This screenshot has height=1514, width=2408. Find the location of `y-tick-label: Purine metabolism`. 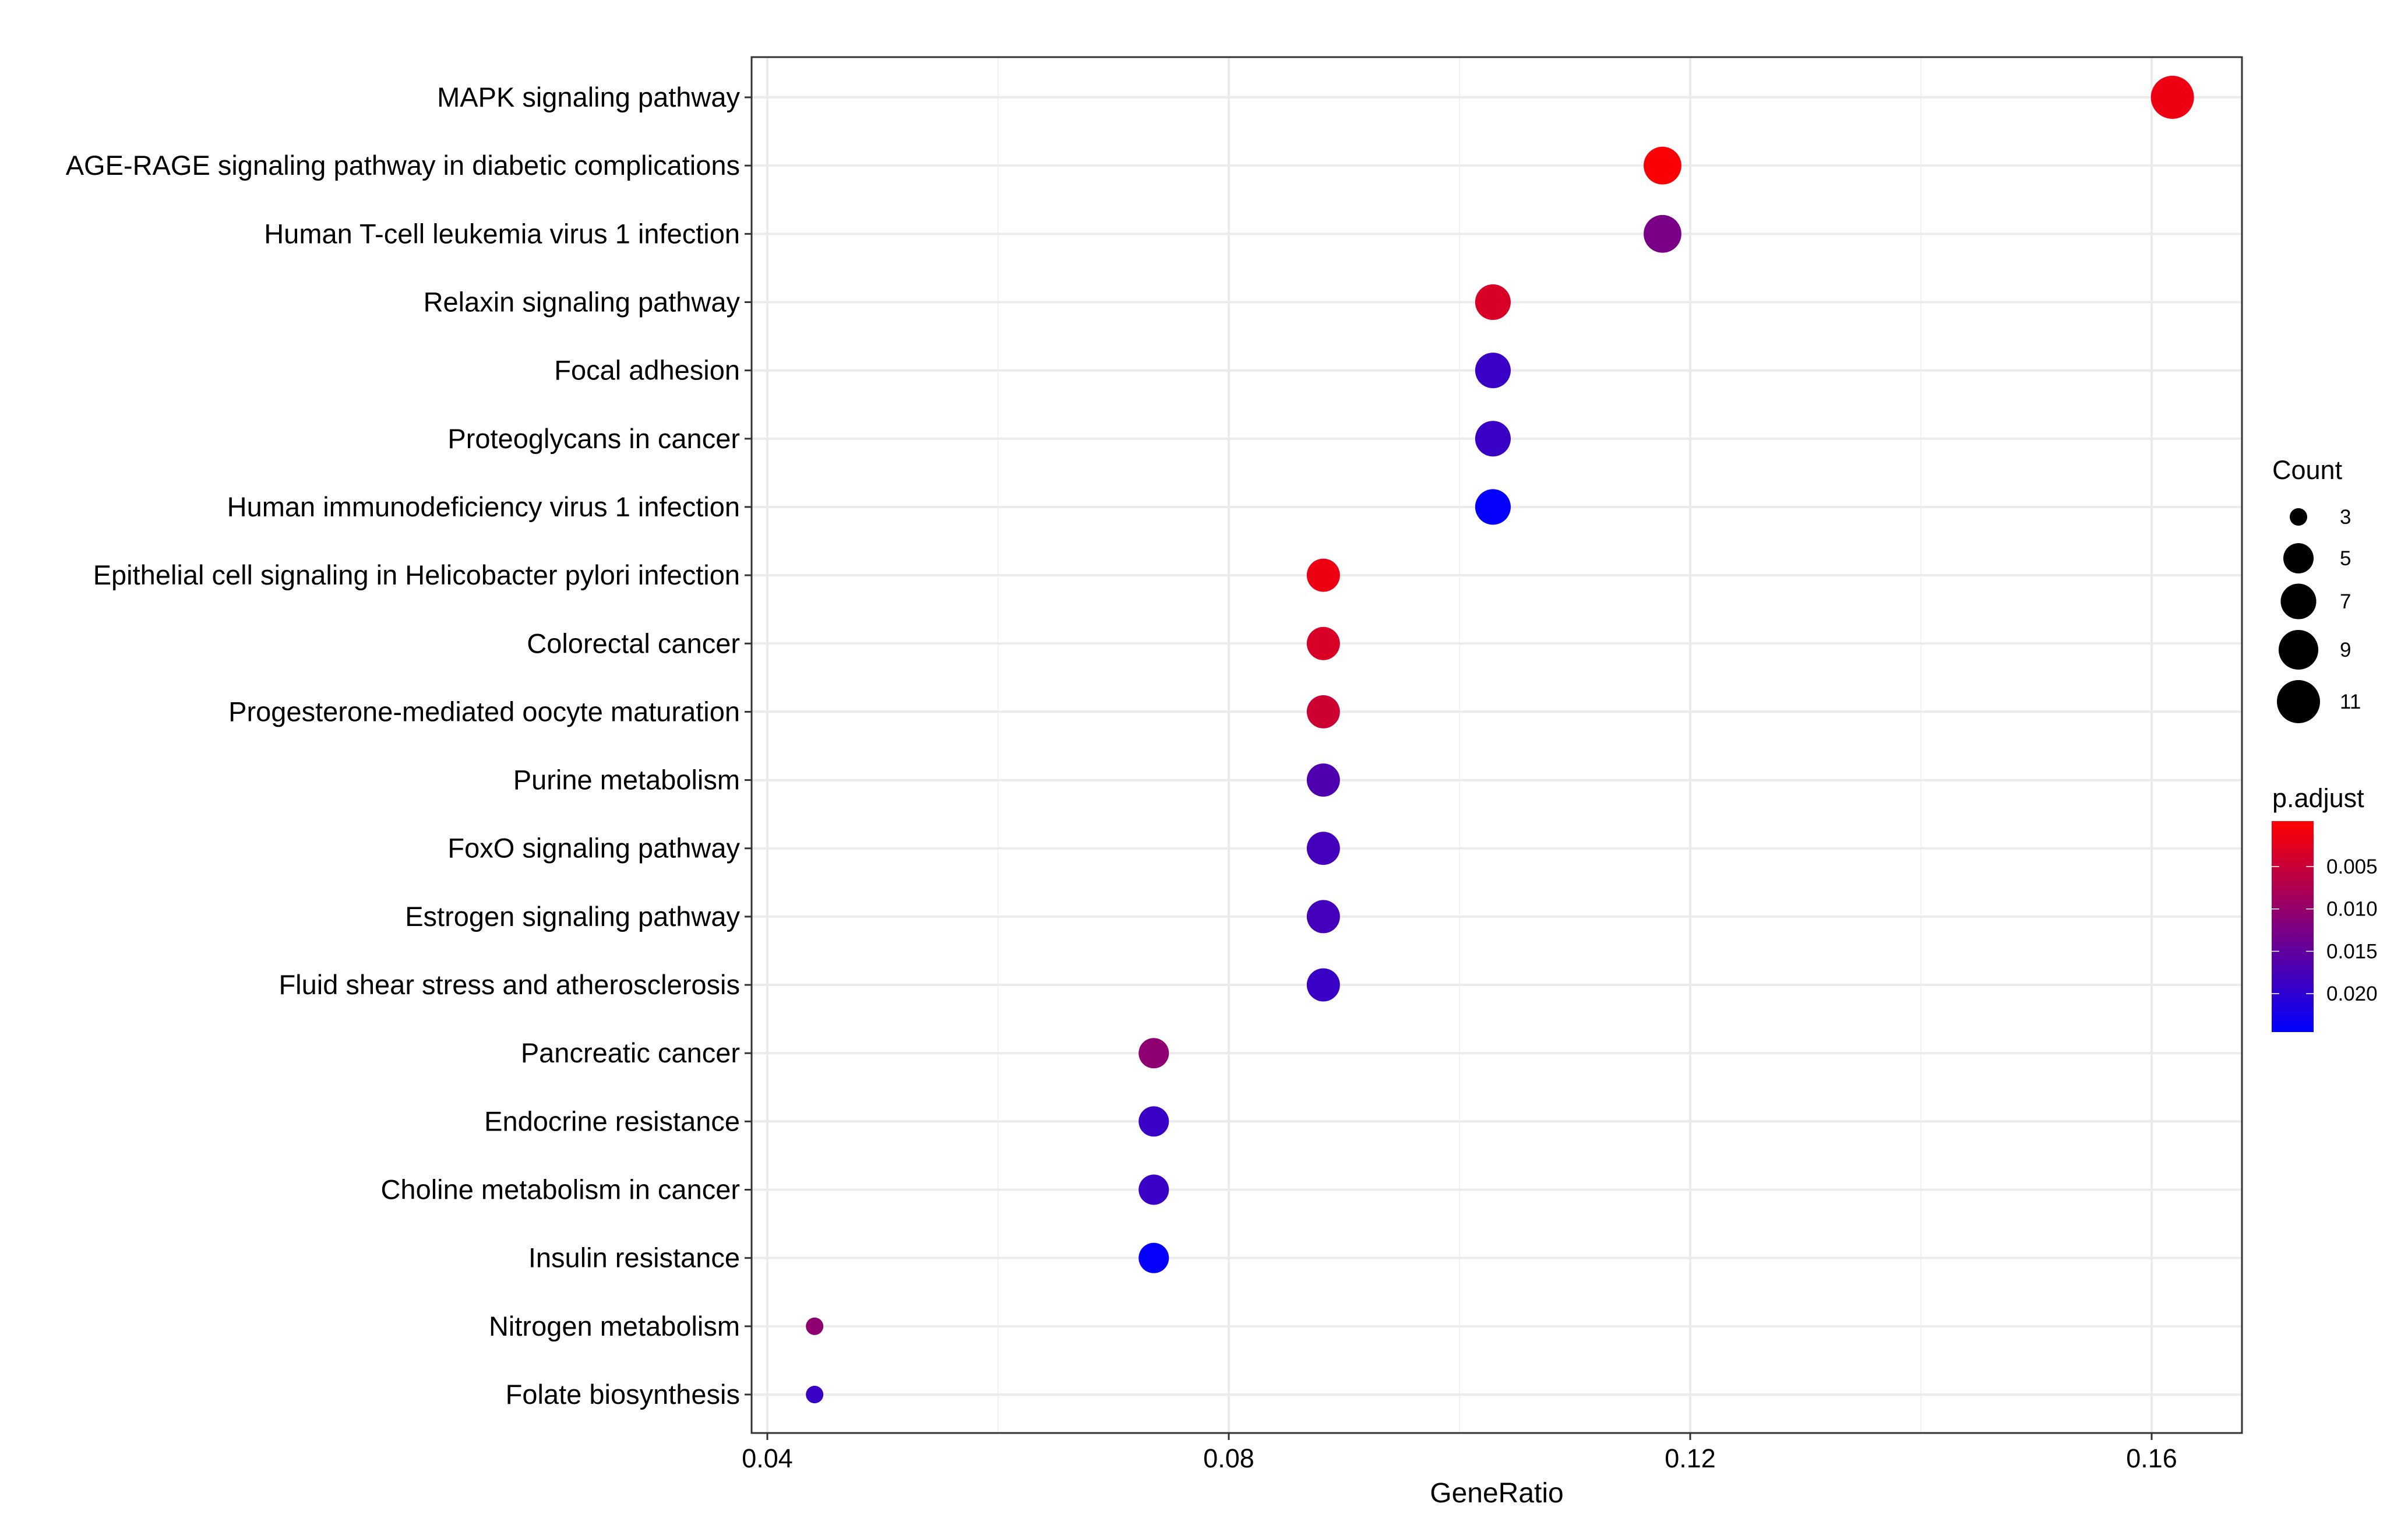

y-tick-label: Purine metabolism is located at coordinates (626, 780).